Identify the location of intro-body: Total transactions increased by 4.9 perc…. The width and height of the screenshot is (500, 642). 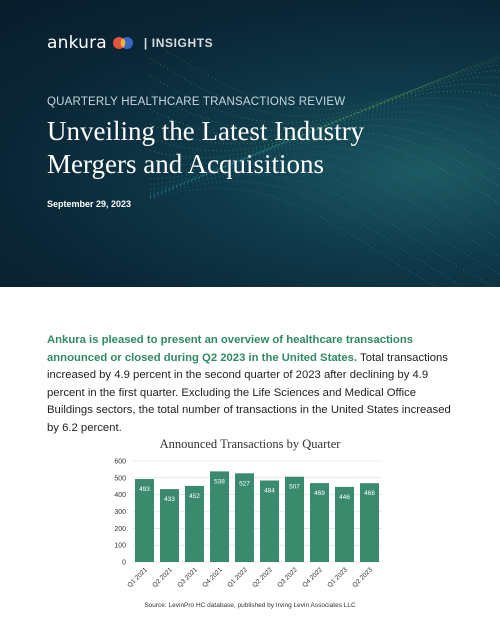
(249, 392).